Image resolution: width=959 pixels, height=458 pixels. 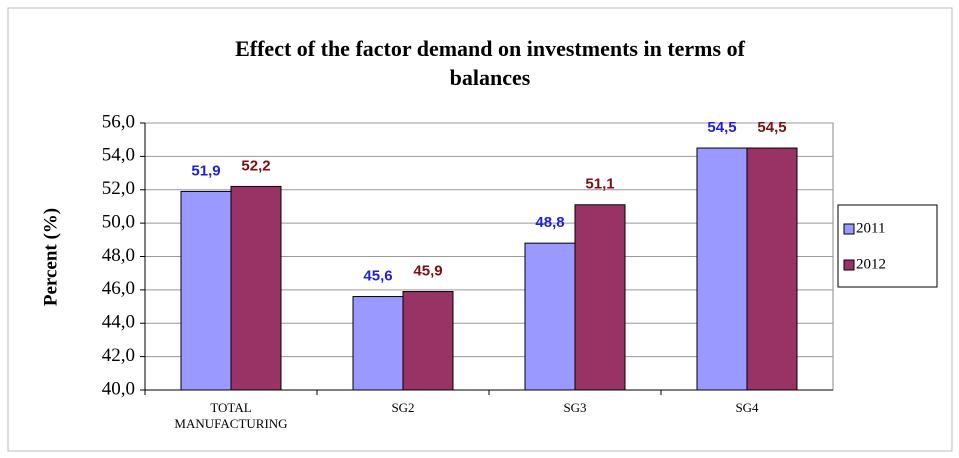 I want to click on legend-box, so click(x=887, y=246).